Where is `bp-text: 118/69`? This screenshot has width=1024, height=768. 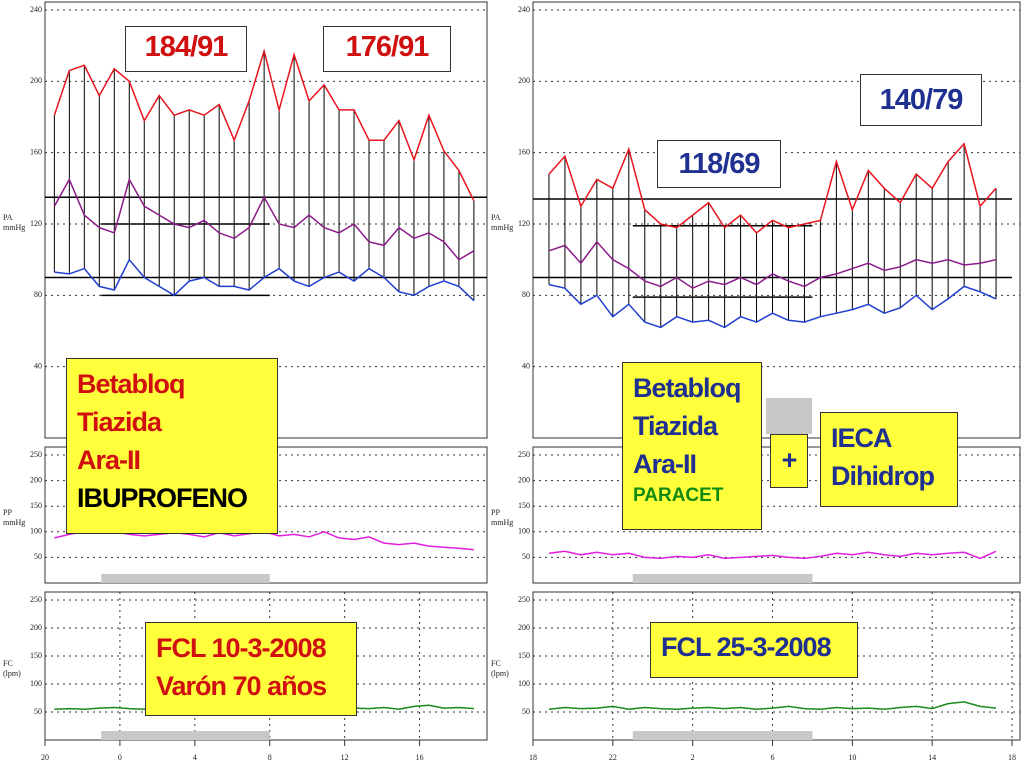
bp-text: 118/69 is located at coordinates (719, 164).